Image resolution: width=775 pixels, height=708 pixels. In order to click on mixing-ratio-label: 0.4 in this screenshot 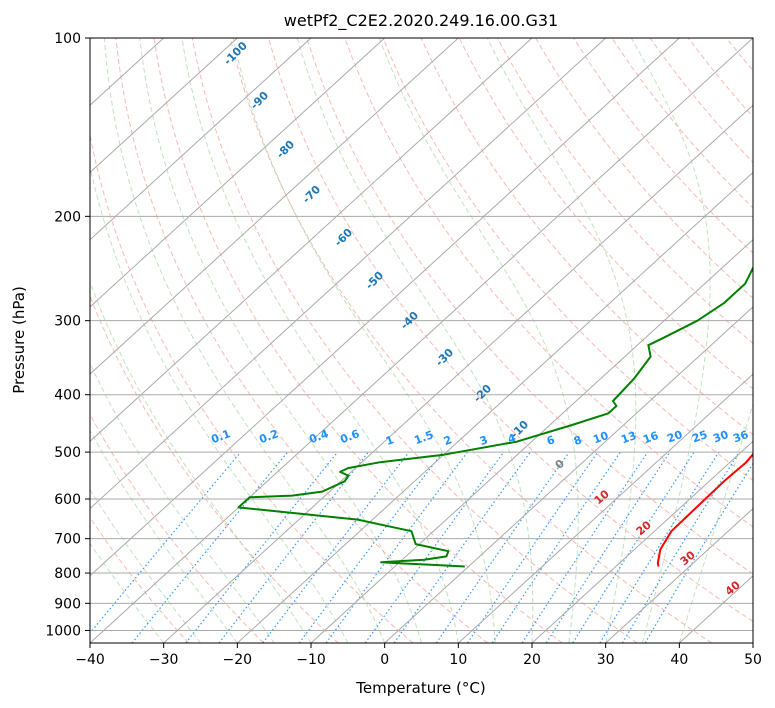, I will do `click(318, 436)`.